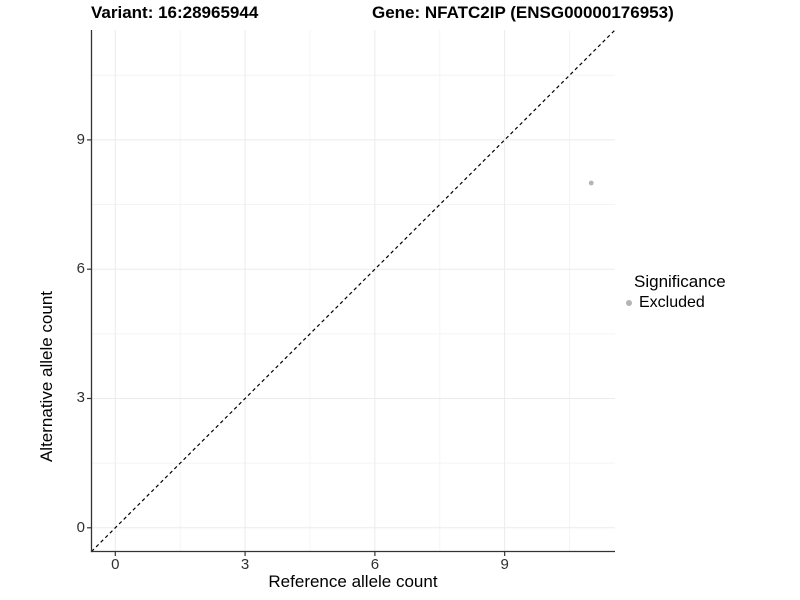 Image resolution: width=800 pixels, height=600 pixels. I want to click on legend-point-icon, so click(629, 303).